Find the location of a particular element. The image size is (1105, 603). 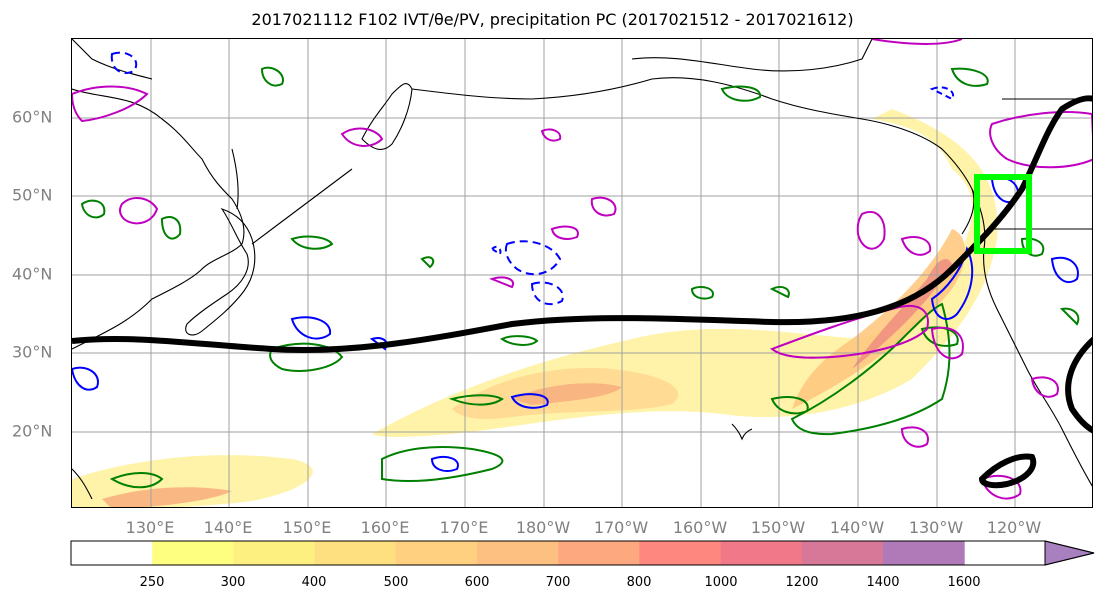

colorbar-tick-600: 600 is located at coordinates (477, 582).